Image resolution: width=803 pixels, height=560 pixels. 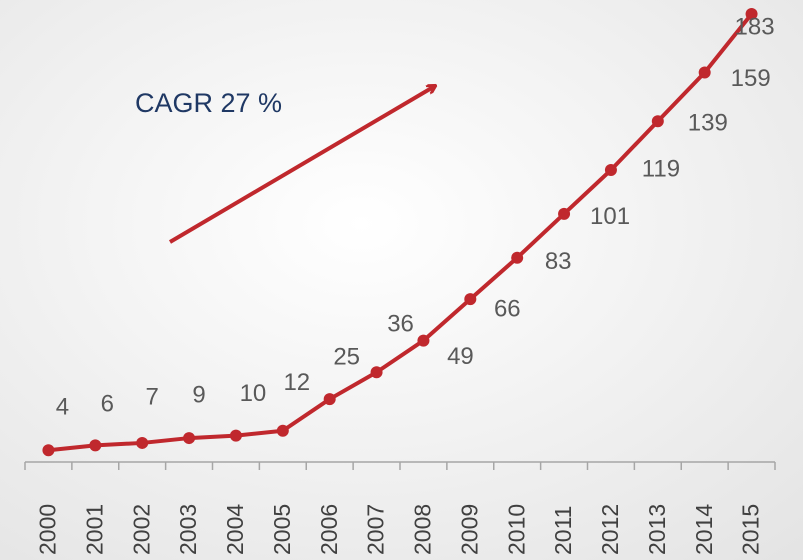 What do you see at coordinates (610, 216) in the screenshot?
I see `data-label: 101` at bounding box center [610, 216].